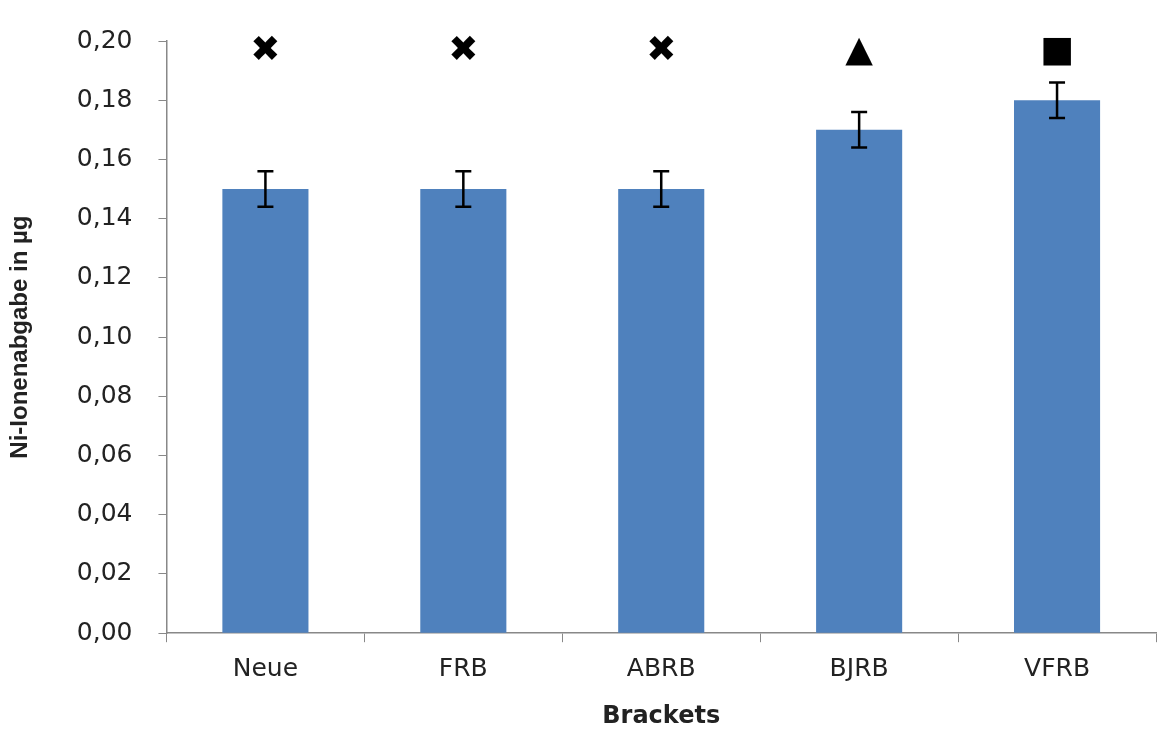 Image resolution: width=1158 pixels, height=733 pixels. I want to click on x-tick-label: Neue, so click(265, 667).